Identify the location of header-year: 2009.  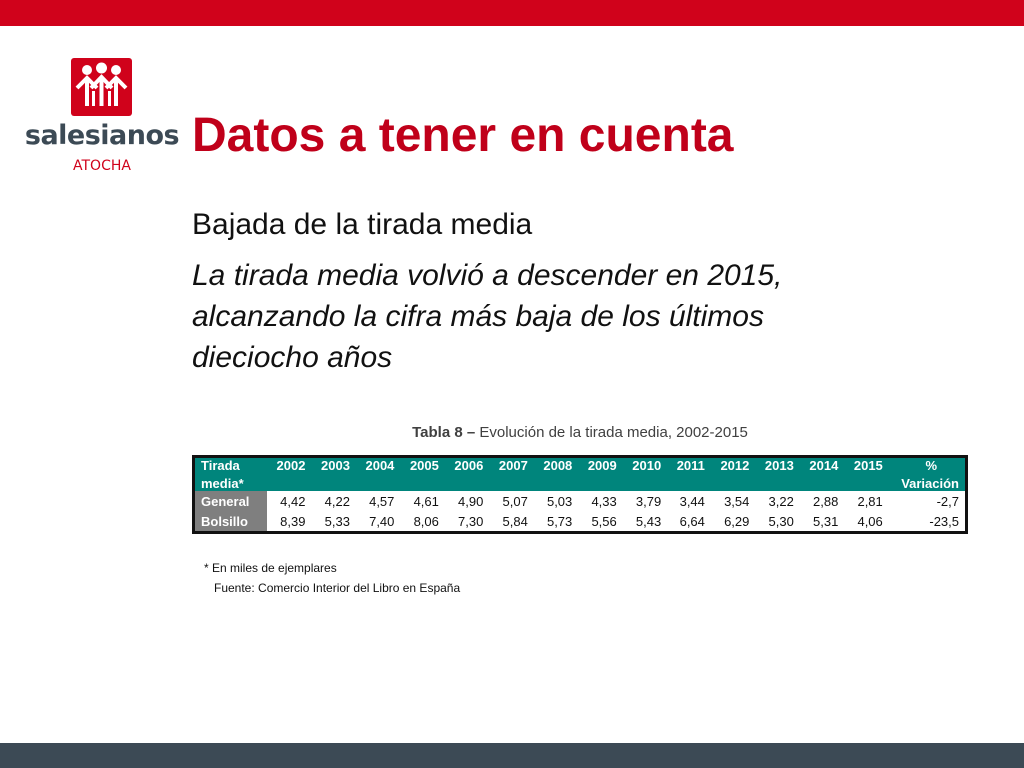
(600, 473).